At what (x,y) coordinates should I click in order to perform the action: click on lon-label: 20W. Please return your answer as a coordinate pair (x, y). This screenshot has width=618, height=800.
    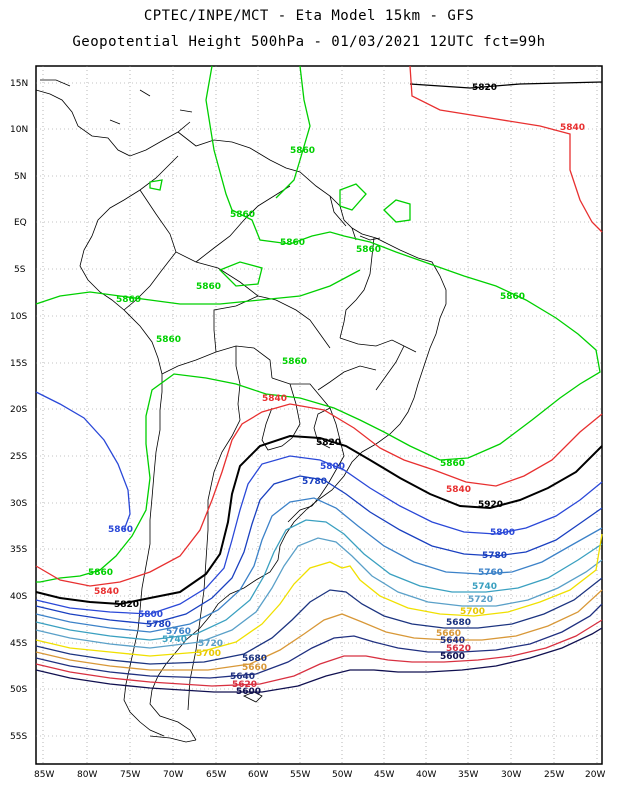
    Looking at the image, I should click on (595, 775).